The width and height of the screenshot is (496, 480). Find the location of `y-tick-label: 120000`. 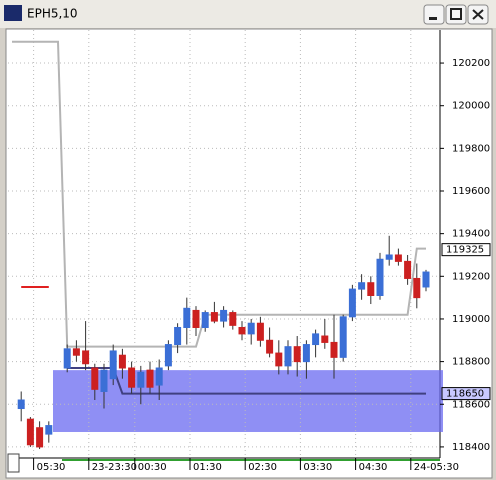

y-tick-label: 120000 is located at coordinates (471, 106).